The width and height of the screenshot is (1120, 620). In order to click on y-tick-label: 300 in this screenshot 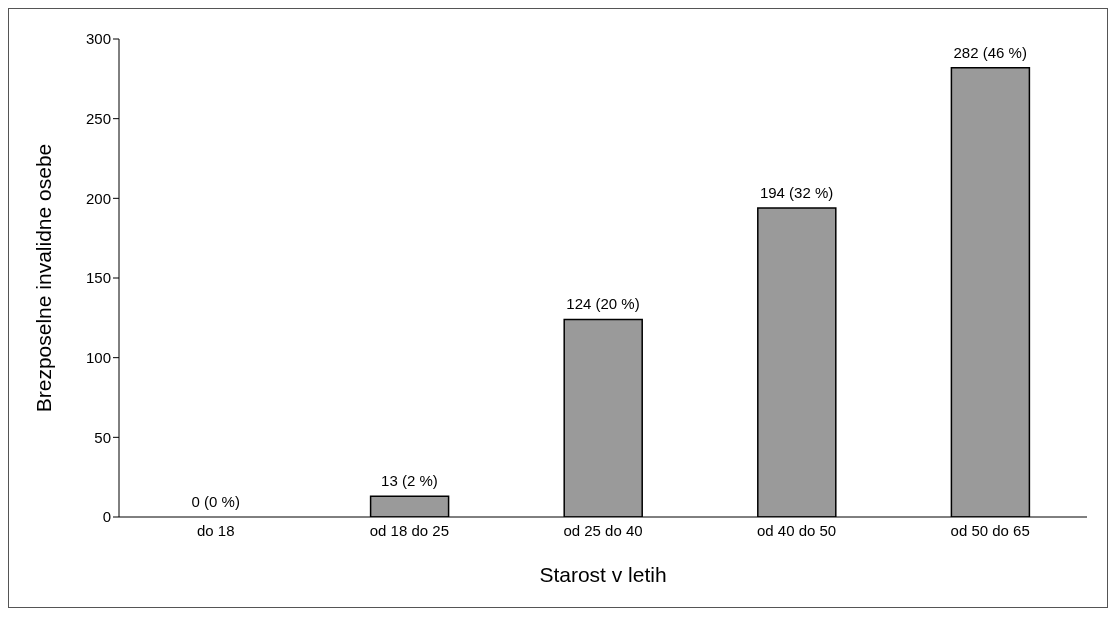, I will do `click(98, 39)`.